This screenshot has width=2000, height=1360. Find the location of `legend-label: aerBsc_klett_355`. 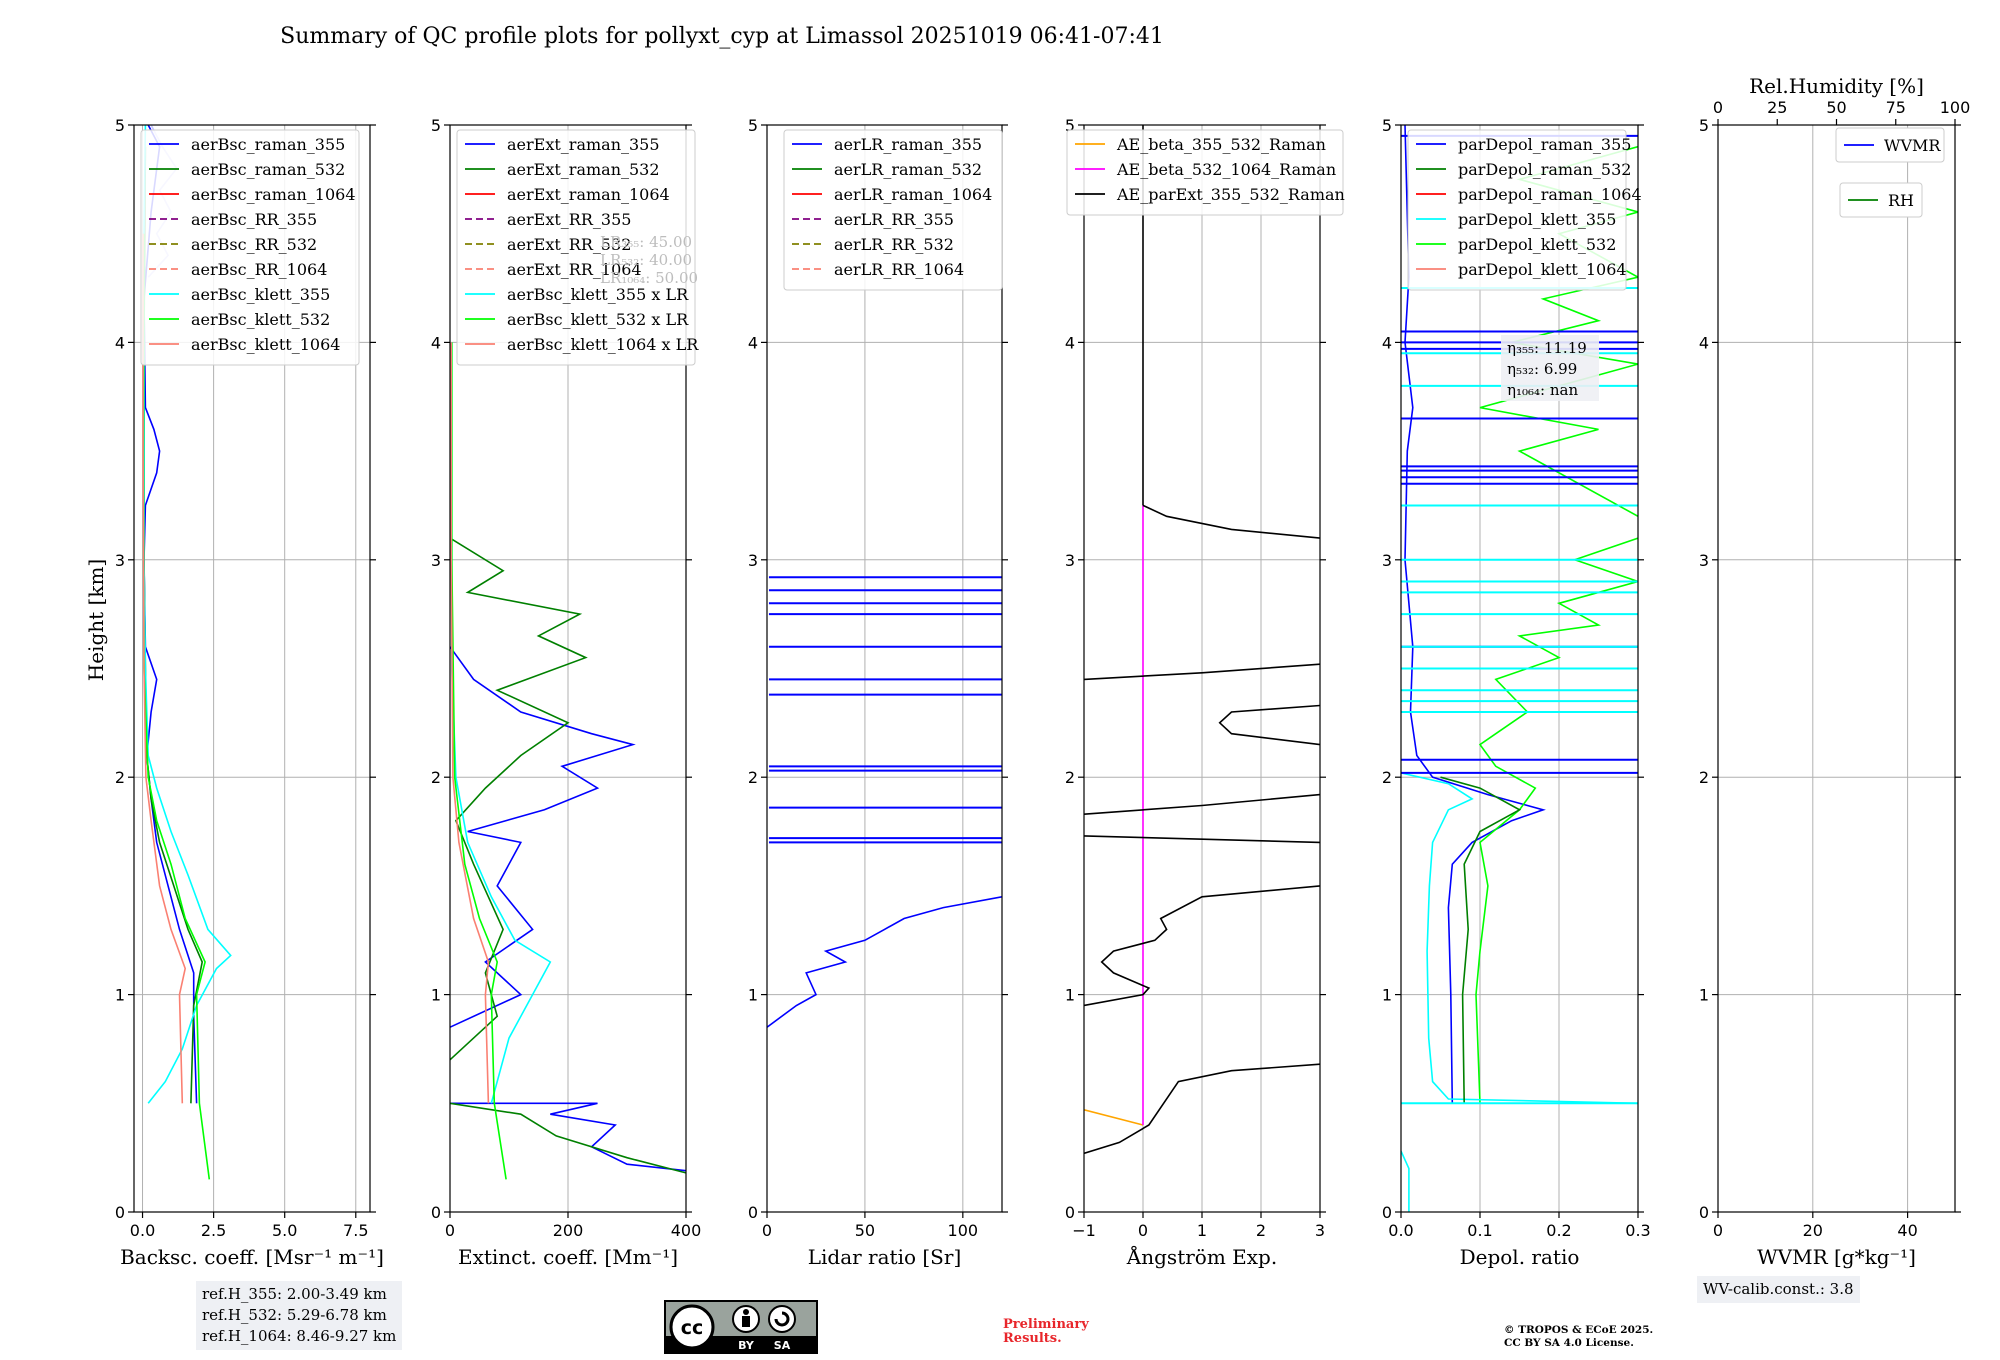

legend-label: aerBsc_klett_355 is located at coordinates (260, 294).